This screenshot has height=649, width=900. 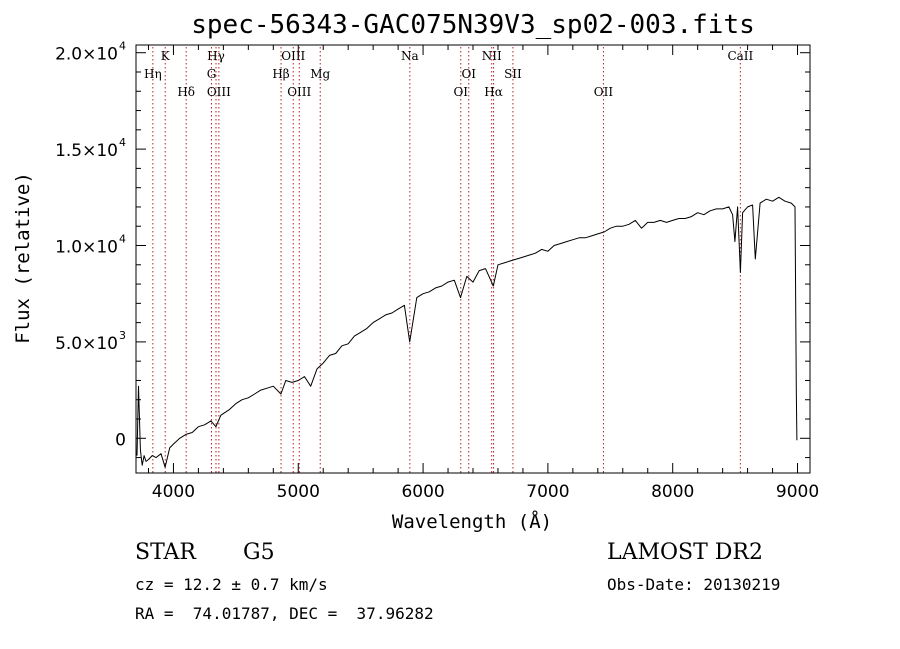 What do you see at coordinates (166, 56) in the screenshot?
I see `spectral-line-label: K` at bounding box center [166, 56].